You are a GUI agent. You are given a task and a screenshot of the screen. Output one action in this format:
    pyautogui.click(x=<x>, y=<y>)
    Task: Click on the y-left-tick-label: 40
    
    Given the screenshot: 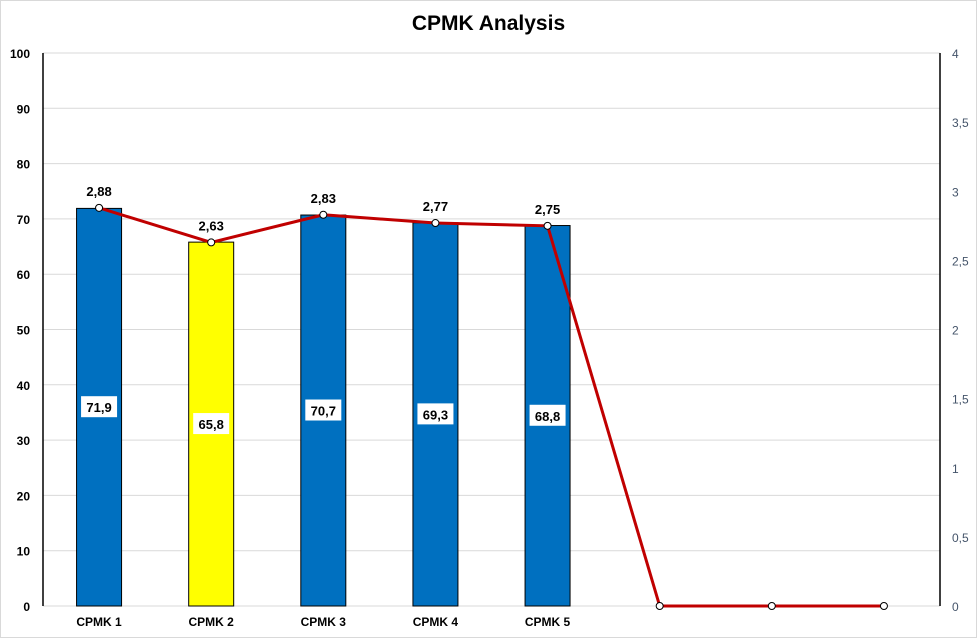 What is the action you would take?
    pyautogui.click(x=24, y=386)
    